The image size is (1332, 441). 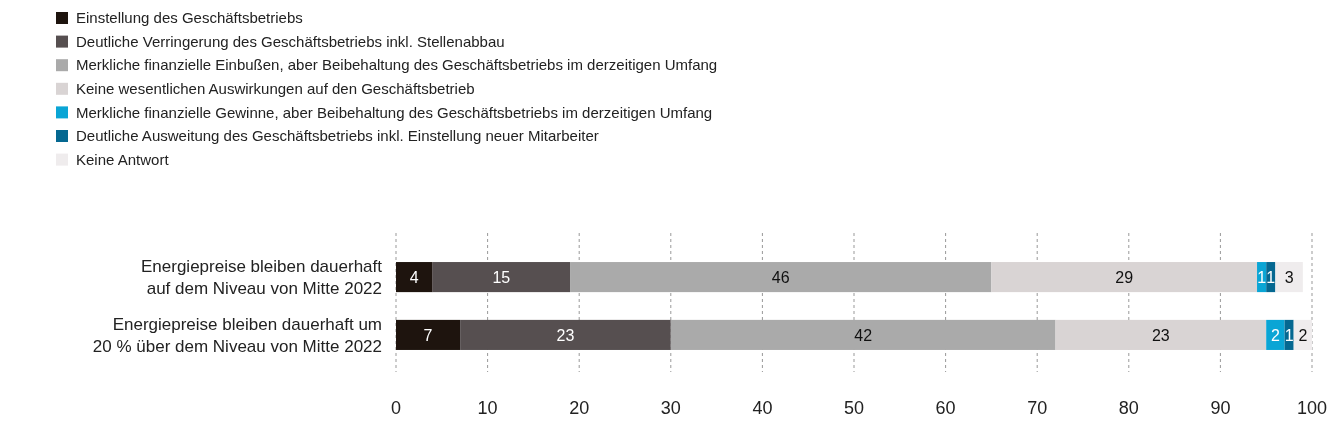 I want to click on x-tick-label: 10, so click(x=487, y=408).